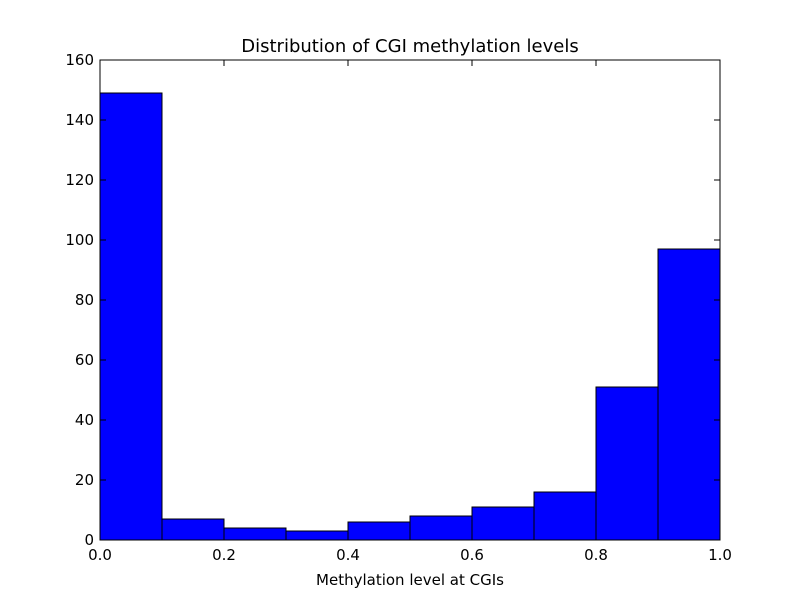 The height and width of the screenshot is (600, 800). What do you see at coordinates (84, 300) in the screenshot?
I see `y-tick-label: 80` at bounding box center [84, 300].